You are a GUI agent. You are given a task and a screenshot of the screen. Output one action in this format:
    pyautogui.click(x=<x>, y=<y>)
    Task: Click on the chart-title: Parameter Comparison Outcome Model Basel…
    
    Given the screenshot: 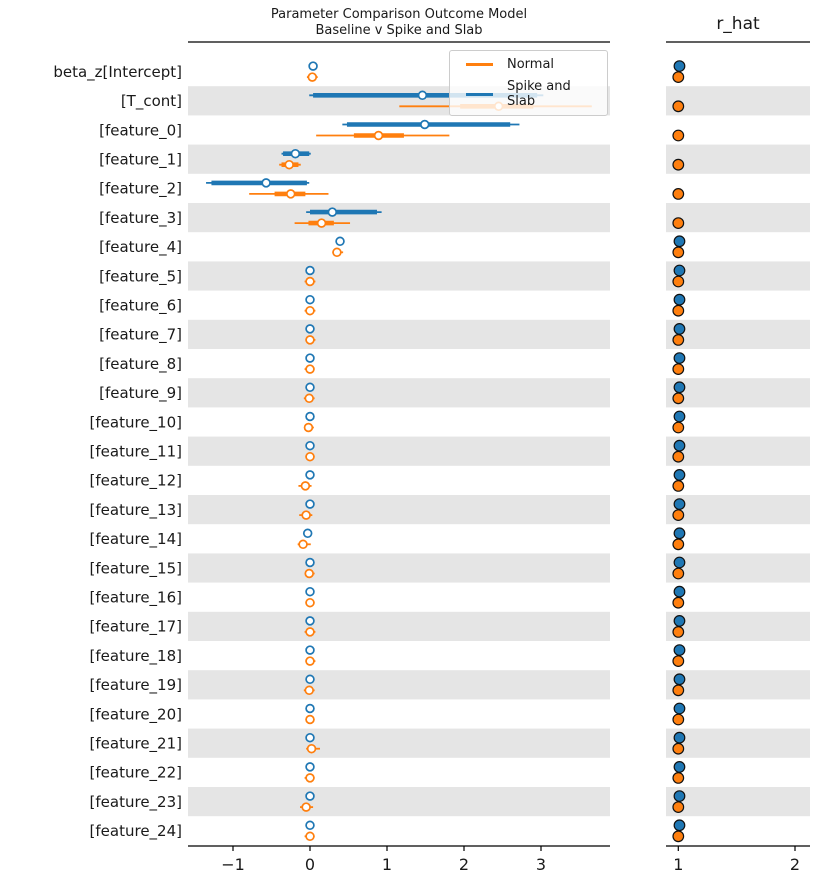 What is the action you would take?
    pyautogui.click(x=399, y=23)
    